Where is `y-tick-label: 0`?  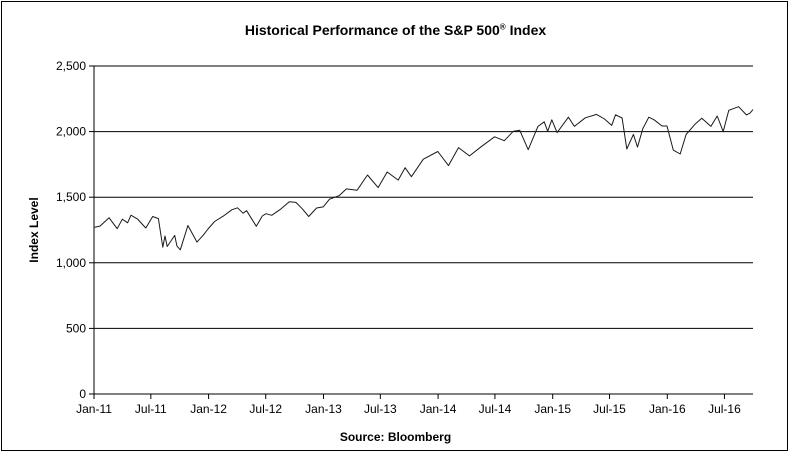
y-tick-label: 0 is located at coordinates (82, 394).